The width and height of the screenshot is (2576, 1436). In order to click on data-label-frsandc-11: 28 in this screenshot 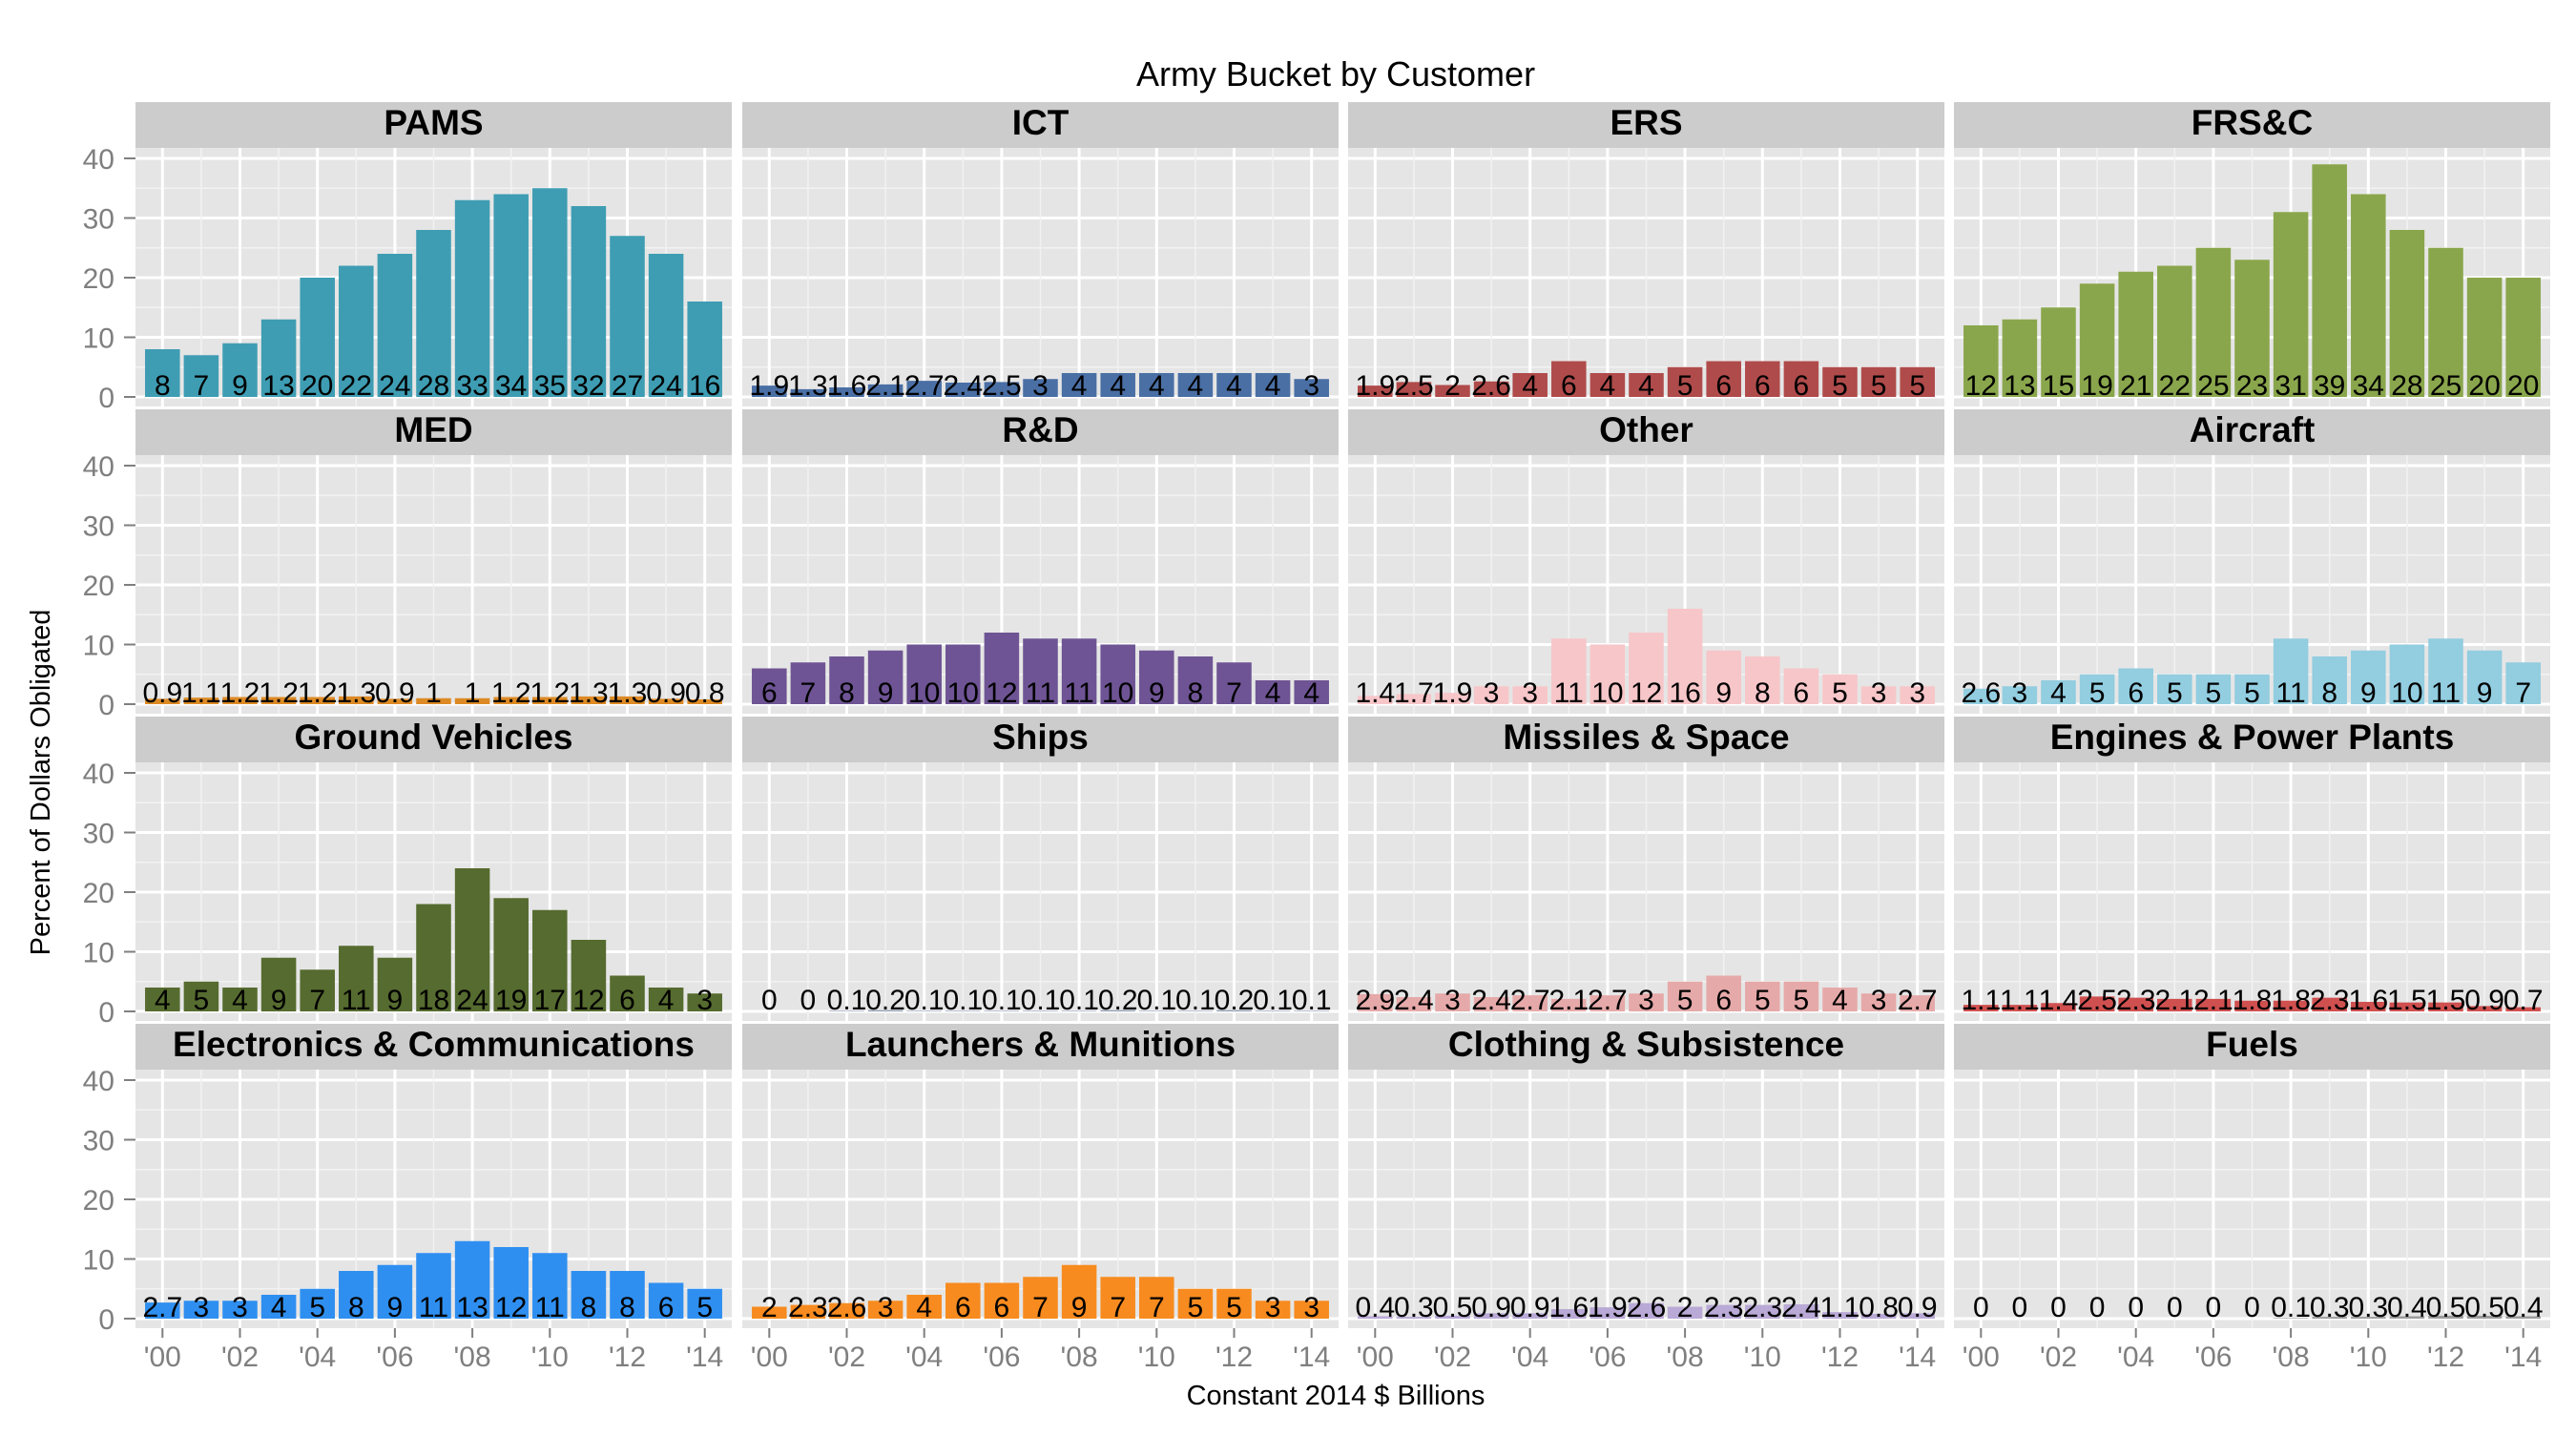, I will do `click(2406, 386)`.